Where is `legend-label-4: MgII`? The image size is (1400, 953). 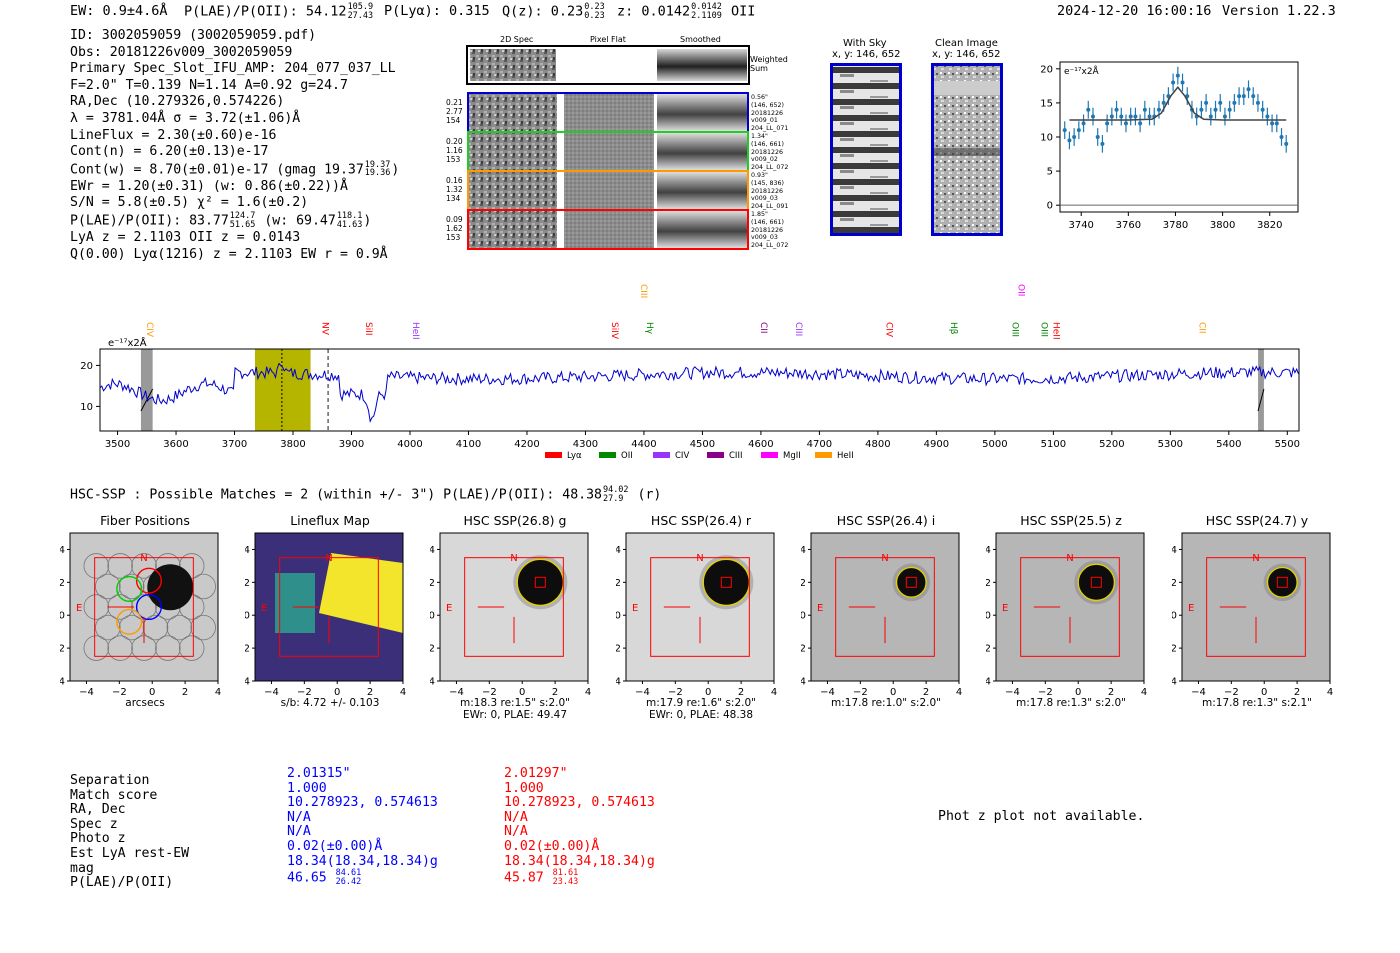
legend-label-4: MgII is located at coordinates (792, 456).